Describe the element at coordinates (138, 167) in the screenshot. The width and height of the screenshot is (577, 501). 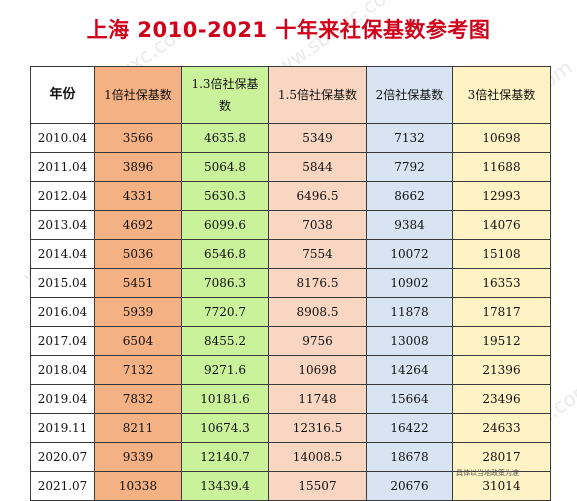
I see `cell-1x: 3896` at that location.